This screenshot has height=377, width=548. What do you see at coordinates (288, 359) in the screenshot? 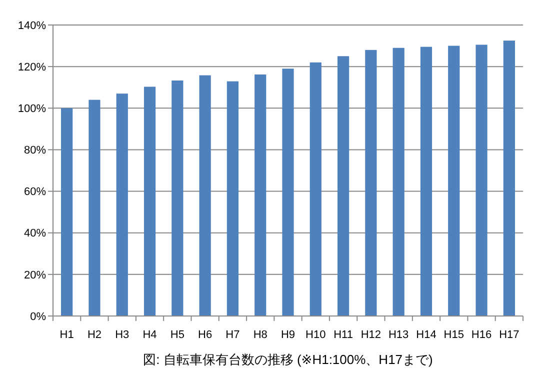
I see `text: 図: 自転車保有台数の推移 (※H1:100%、H17まで)` at bounding box center [288, 359].